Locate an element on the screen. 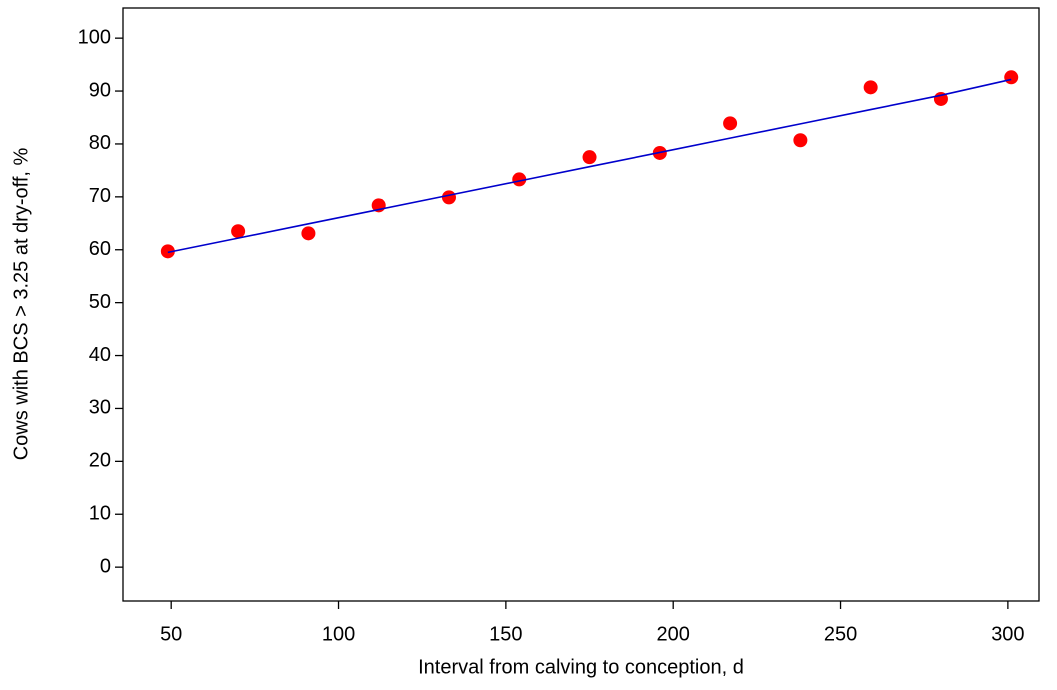  x-tick-label: 250 is located at coordinates (840, 634).